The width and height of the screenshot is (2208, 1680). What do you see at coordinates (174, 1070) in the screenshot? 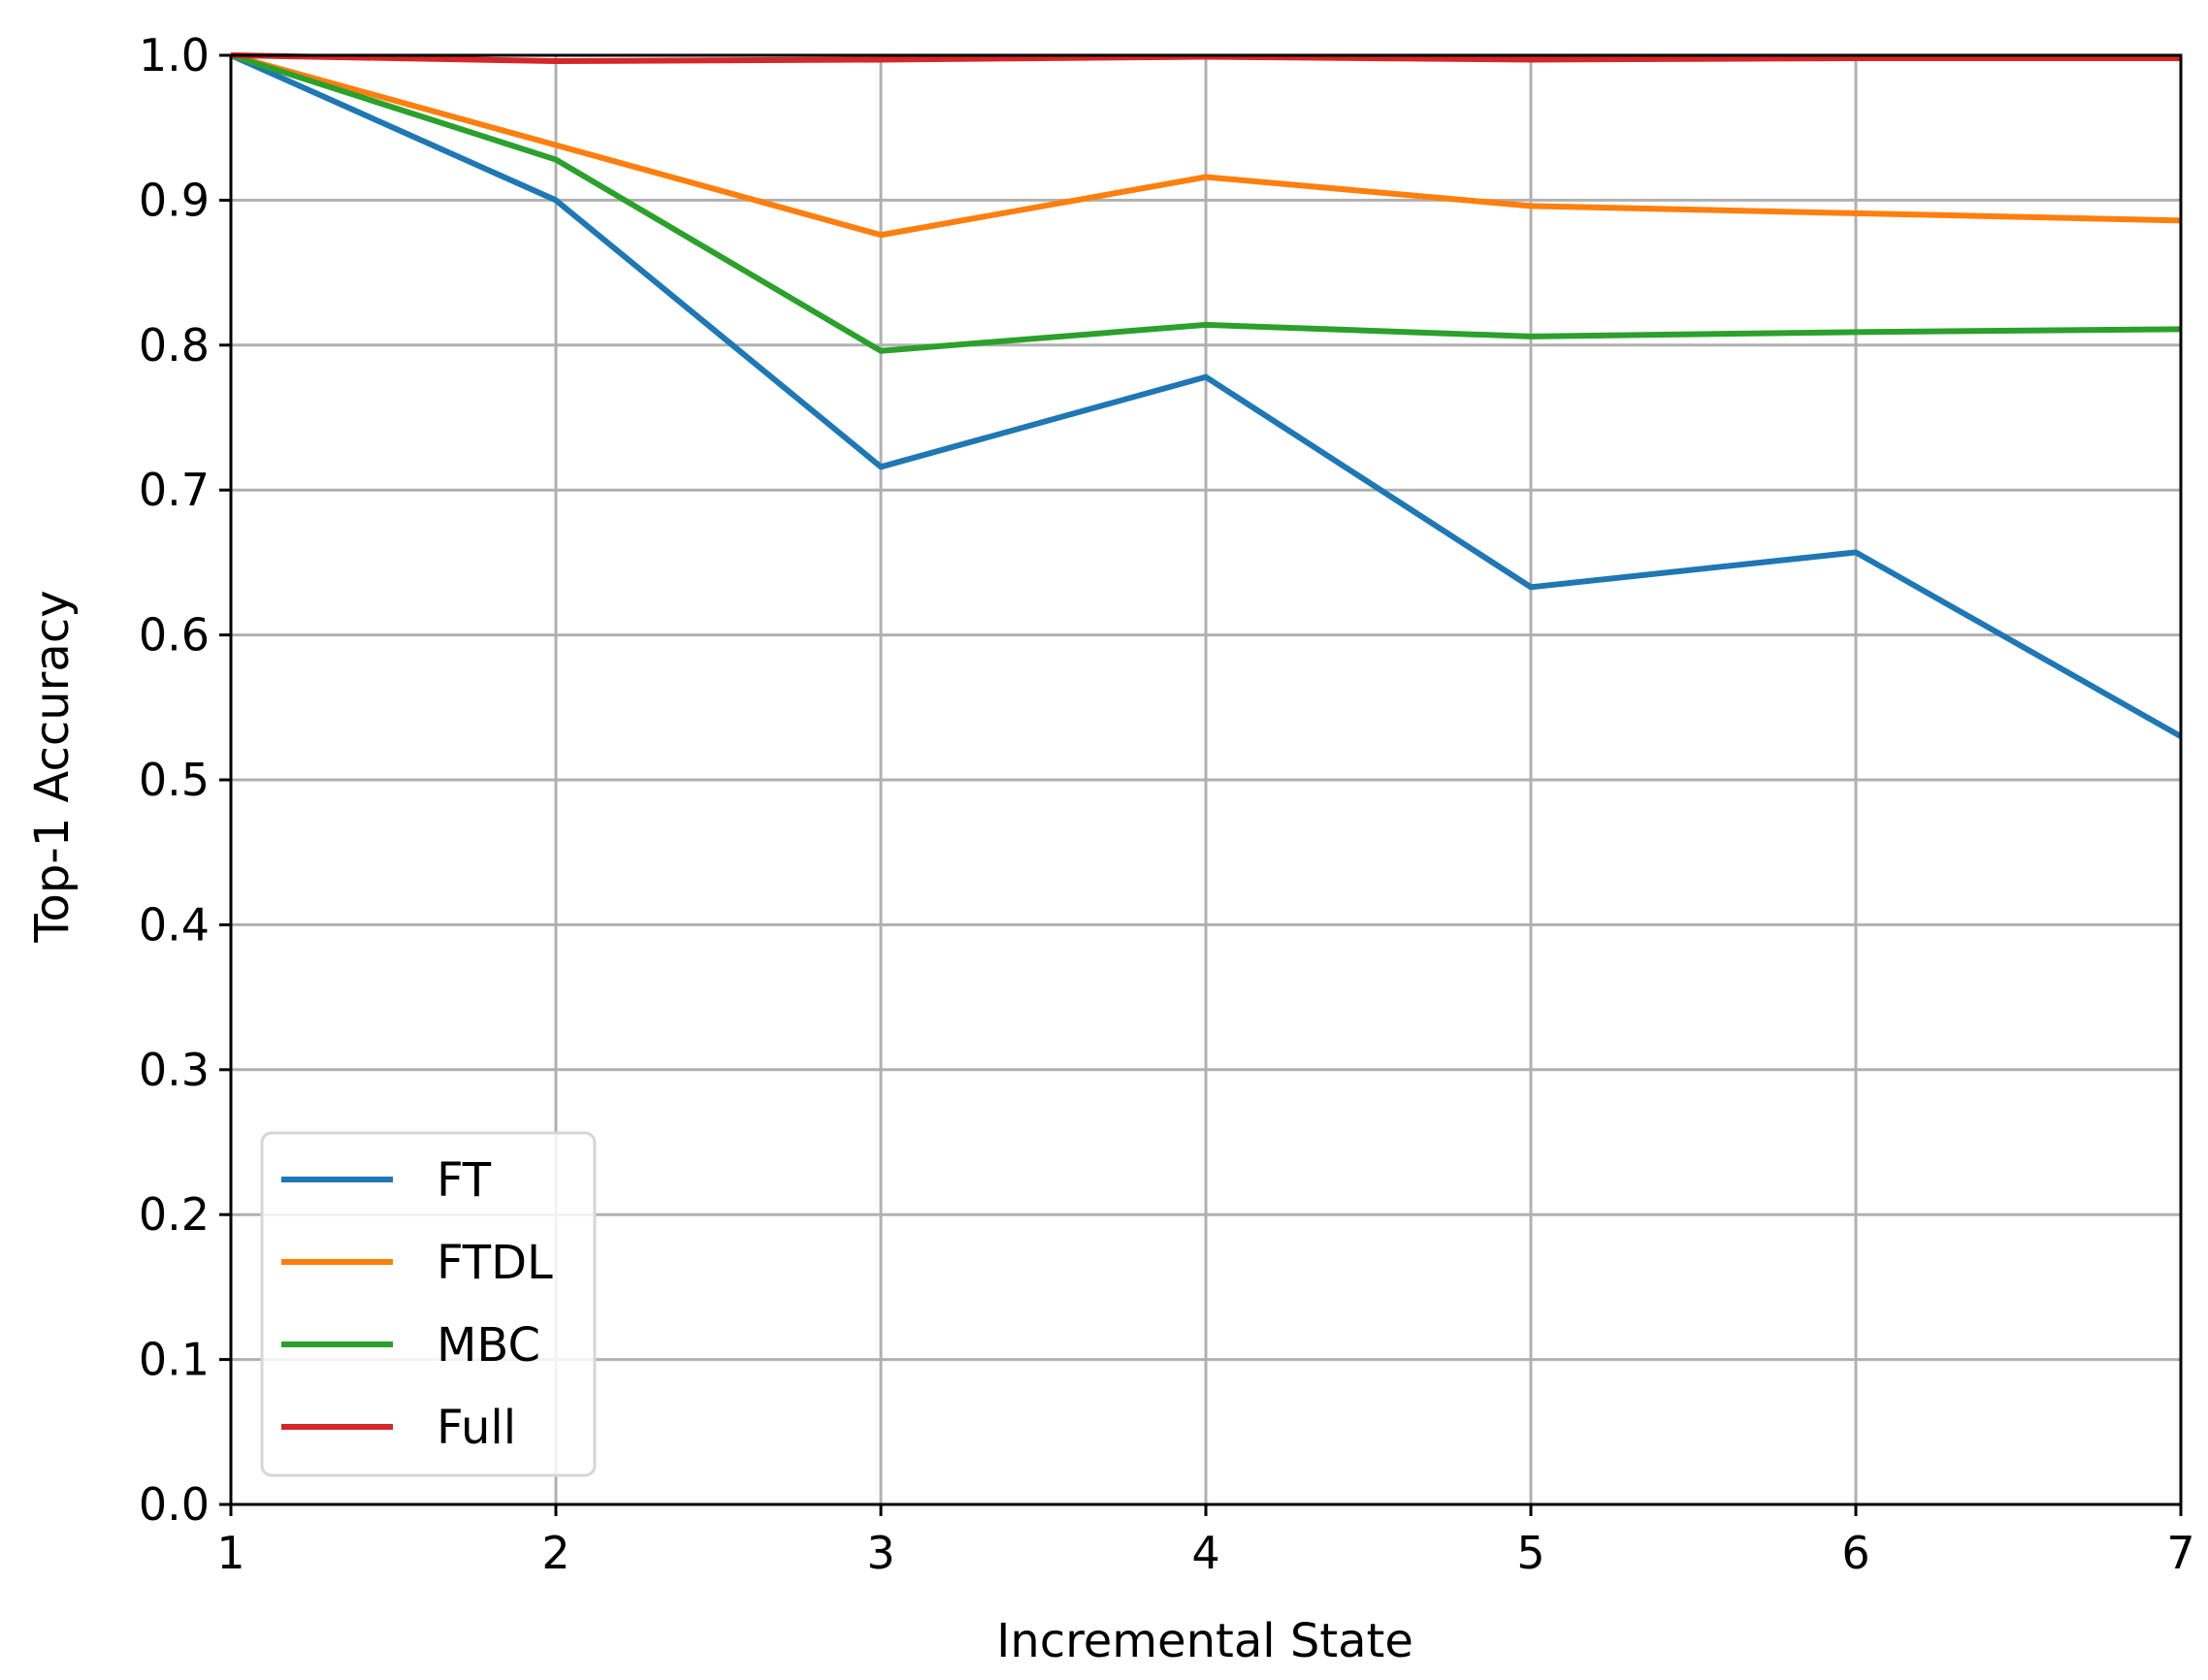
I see `y-tick-label: 0.3` at bounding box center [174, 1070].